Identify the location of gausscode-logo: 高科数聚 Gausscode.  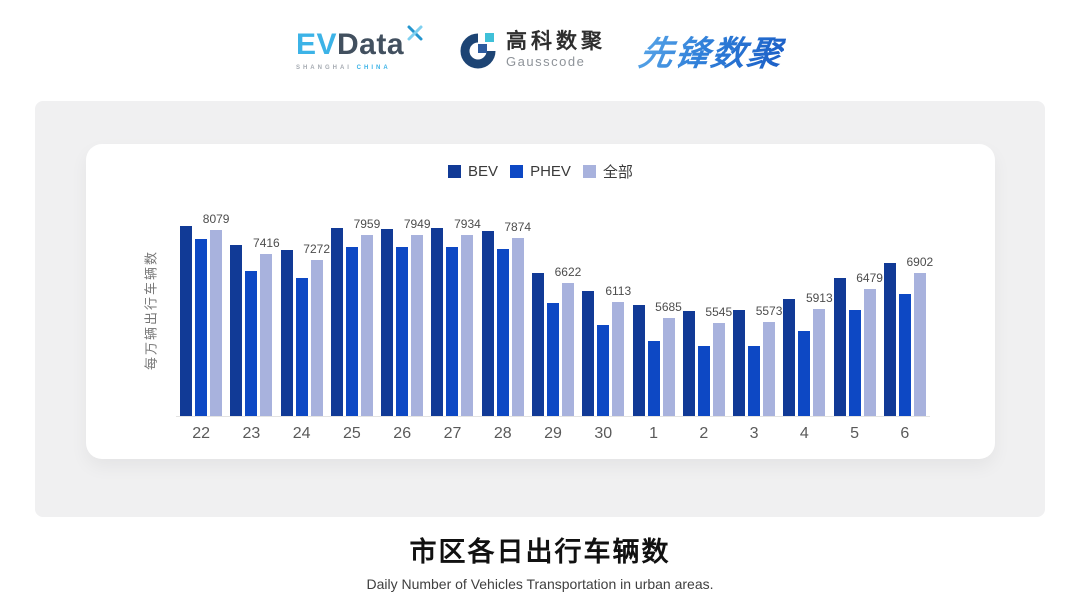
(532, 50).